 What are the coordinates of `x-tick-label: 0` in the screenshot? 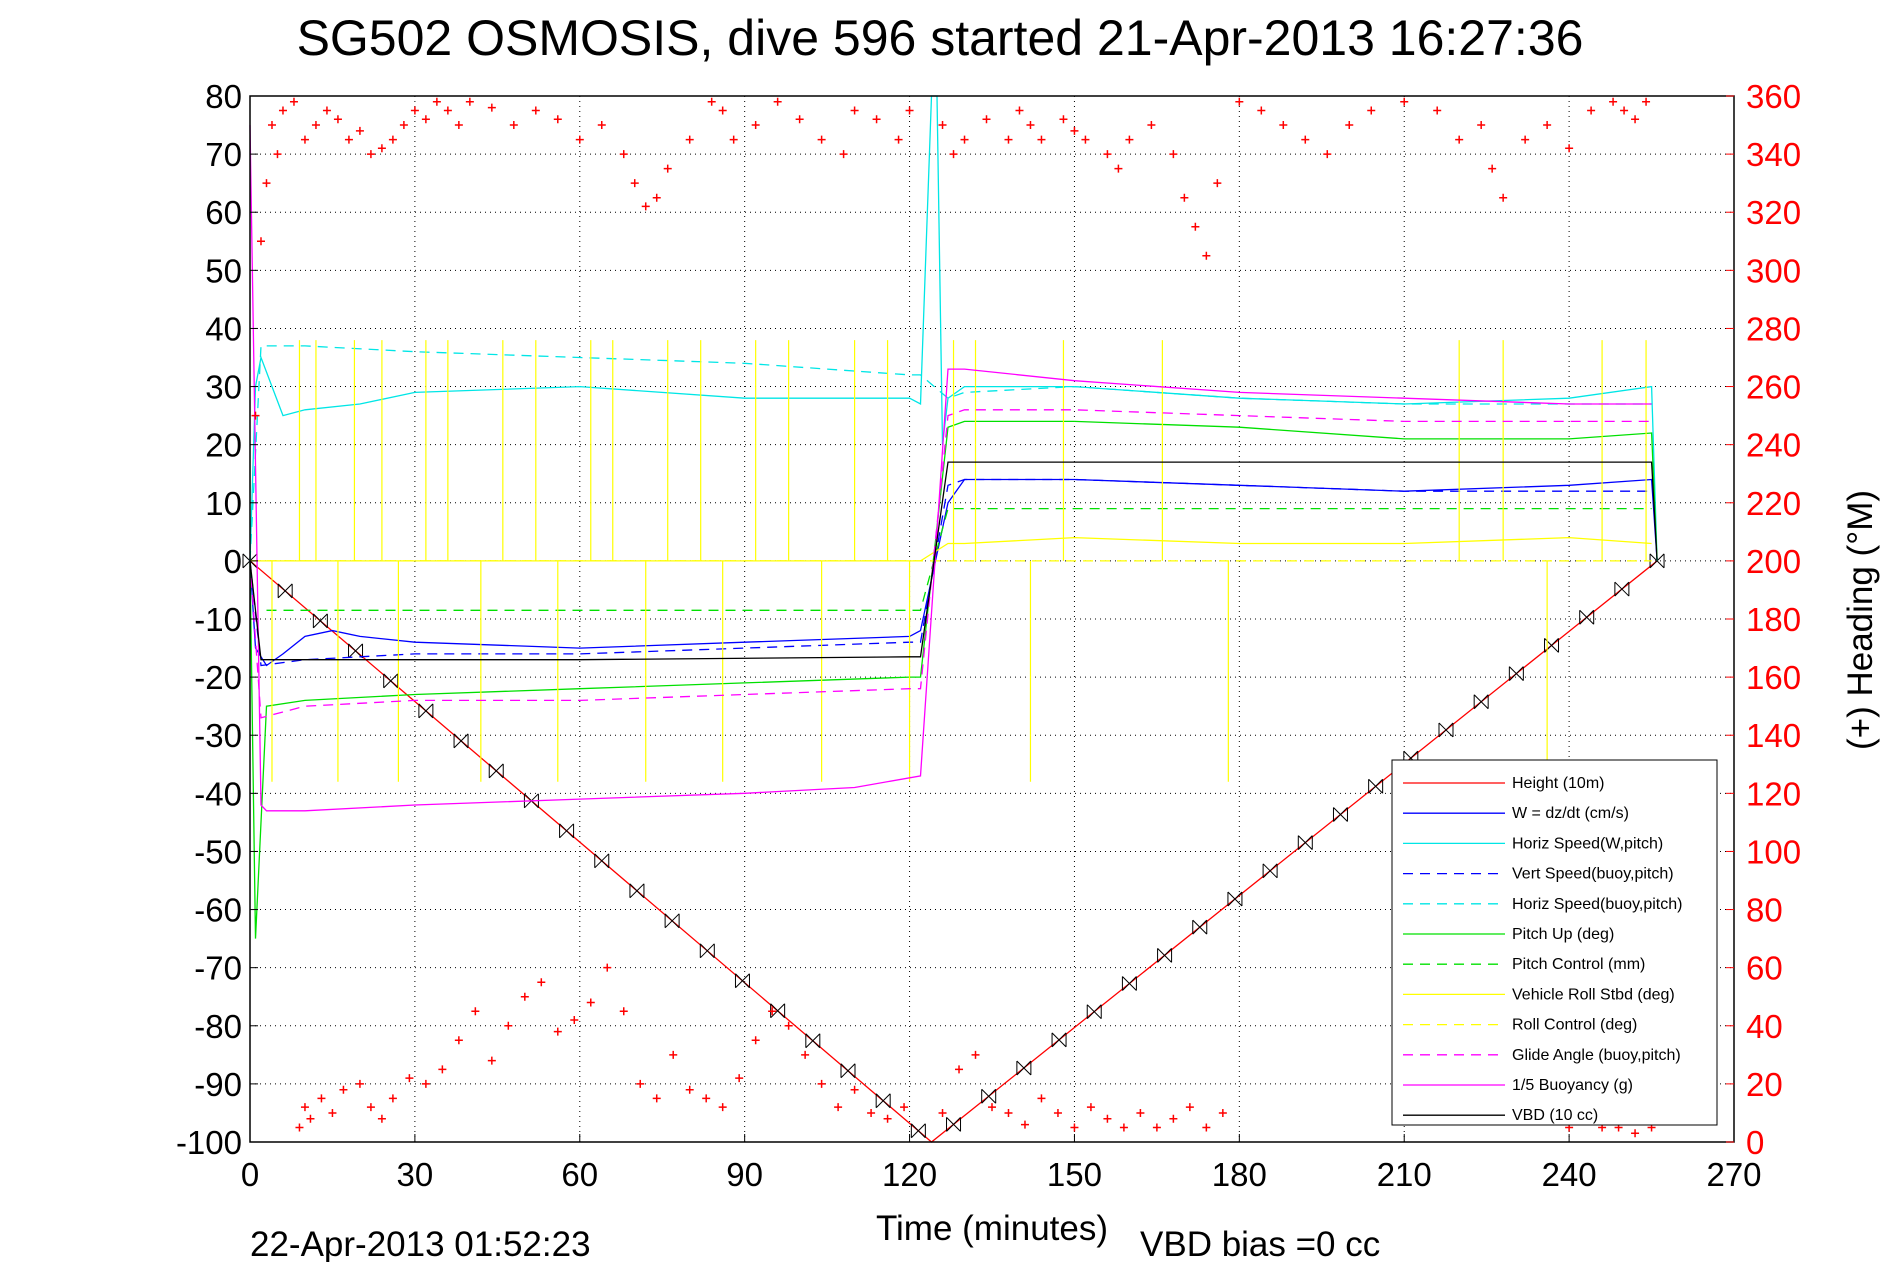 It's located at (250, 1174).